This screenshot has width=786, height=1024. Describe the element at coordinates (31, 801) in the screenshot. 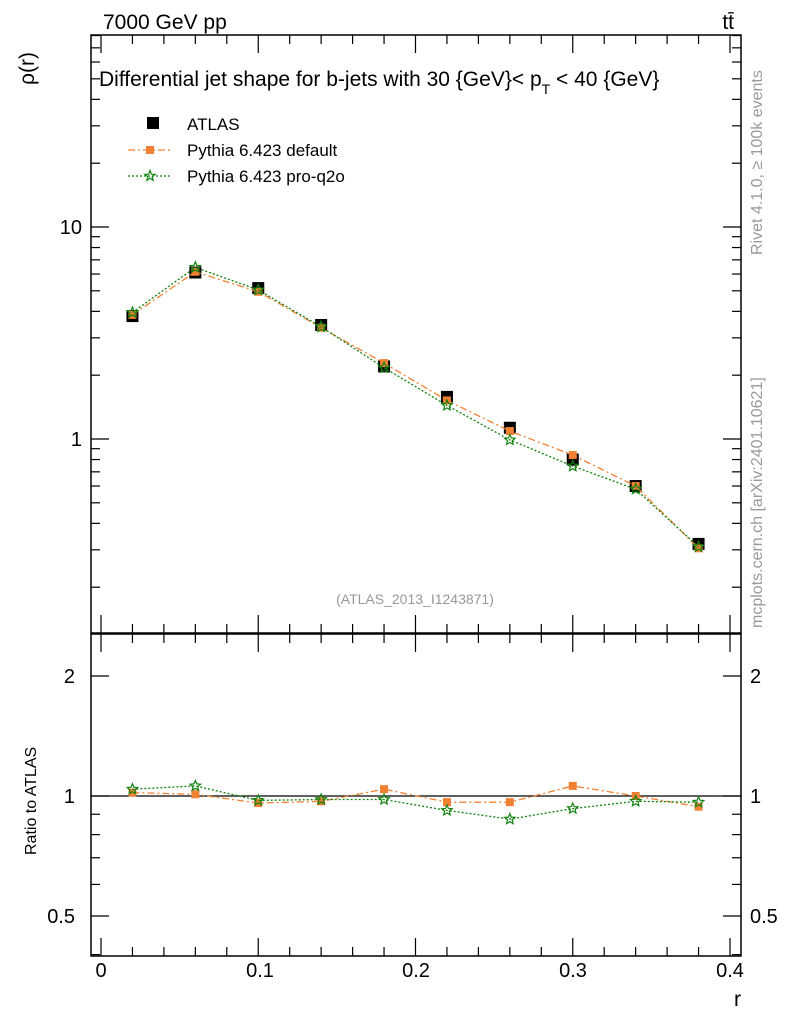

I see `ratio-y-axis-label: Ratio to ATLAS` at that location.